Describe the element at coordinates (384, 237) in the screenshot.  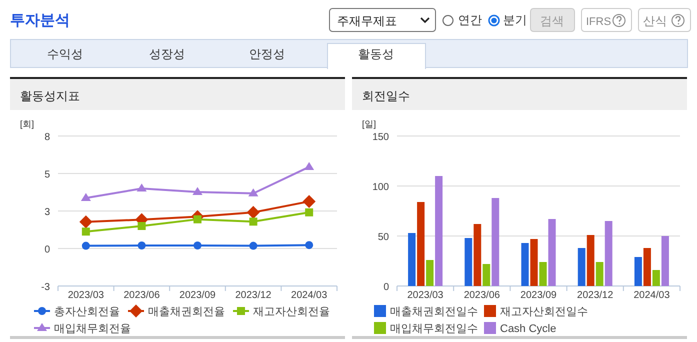
I see `y-tick-label: 50` at that location.